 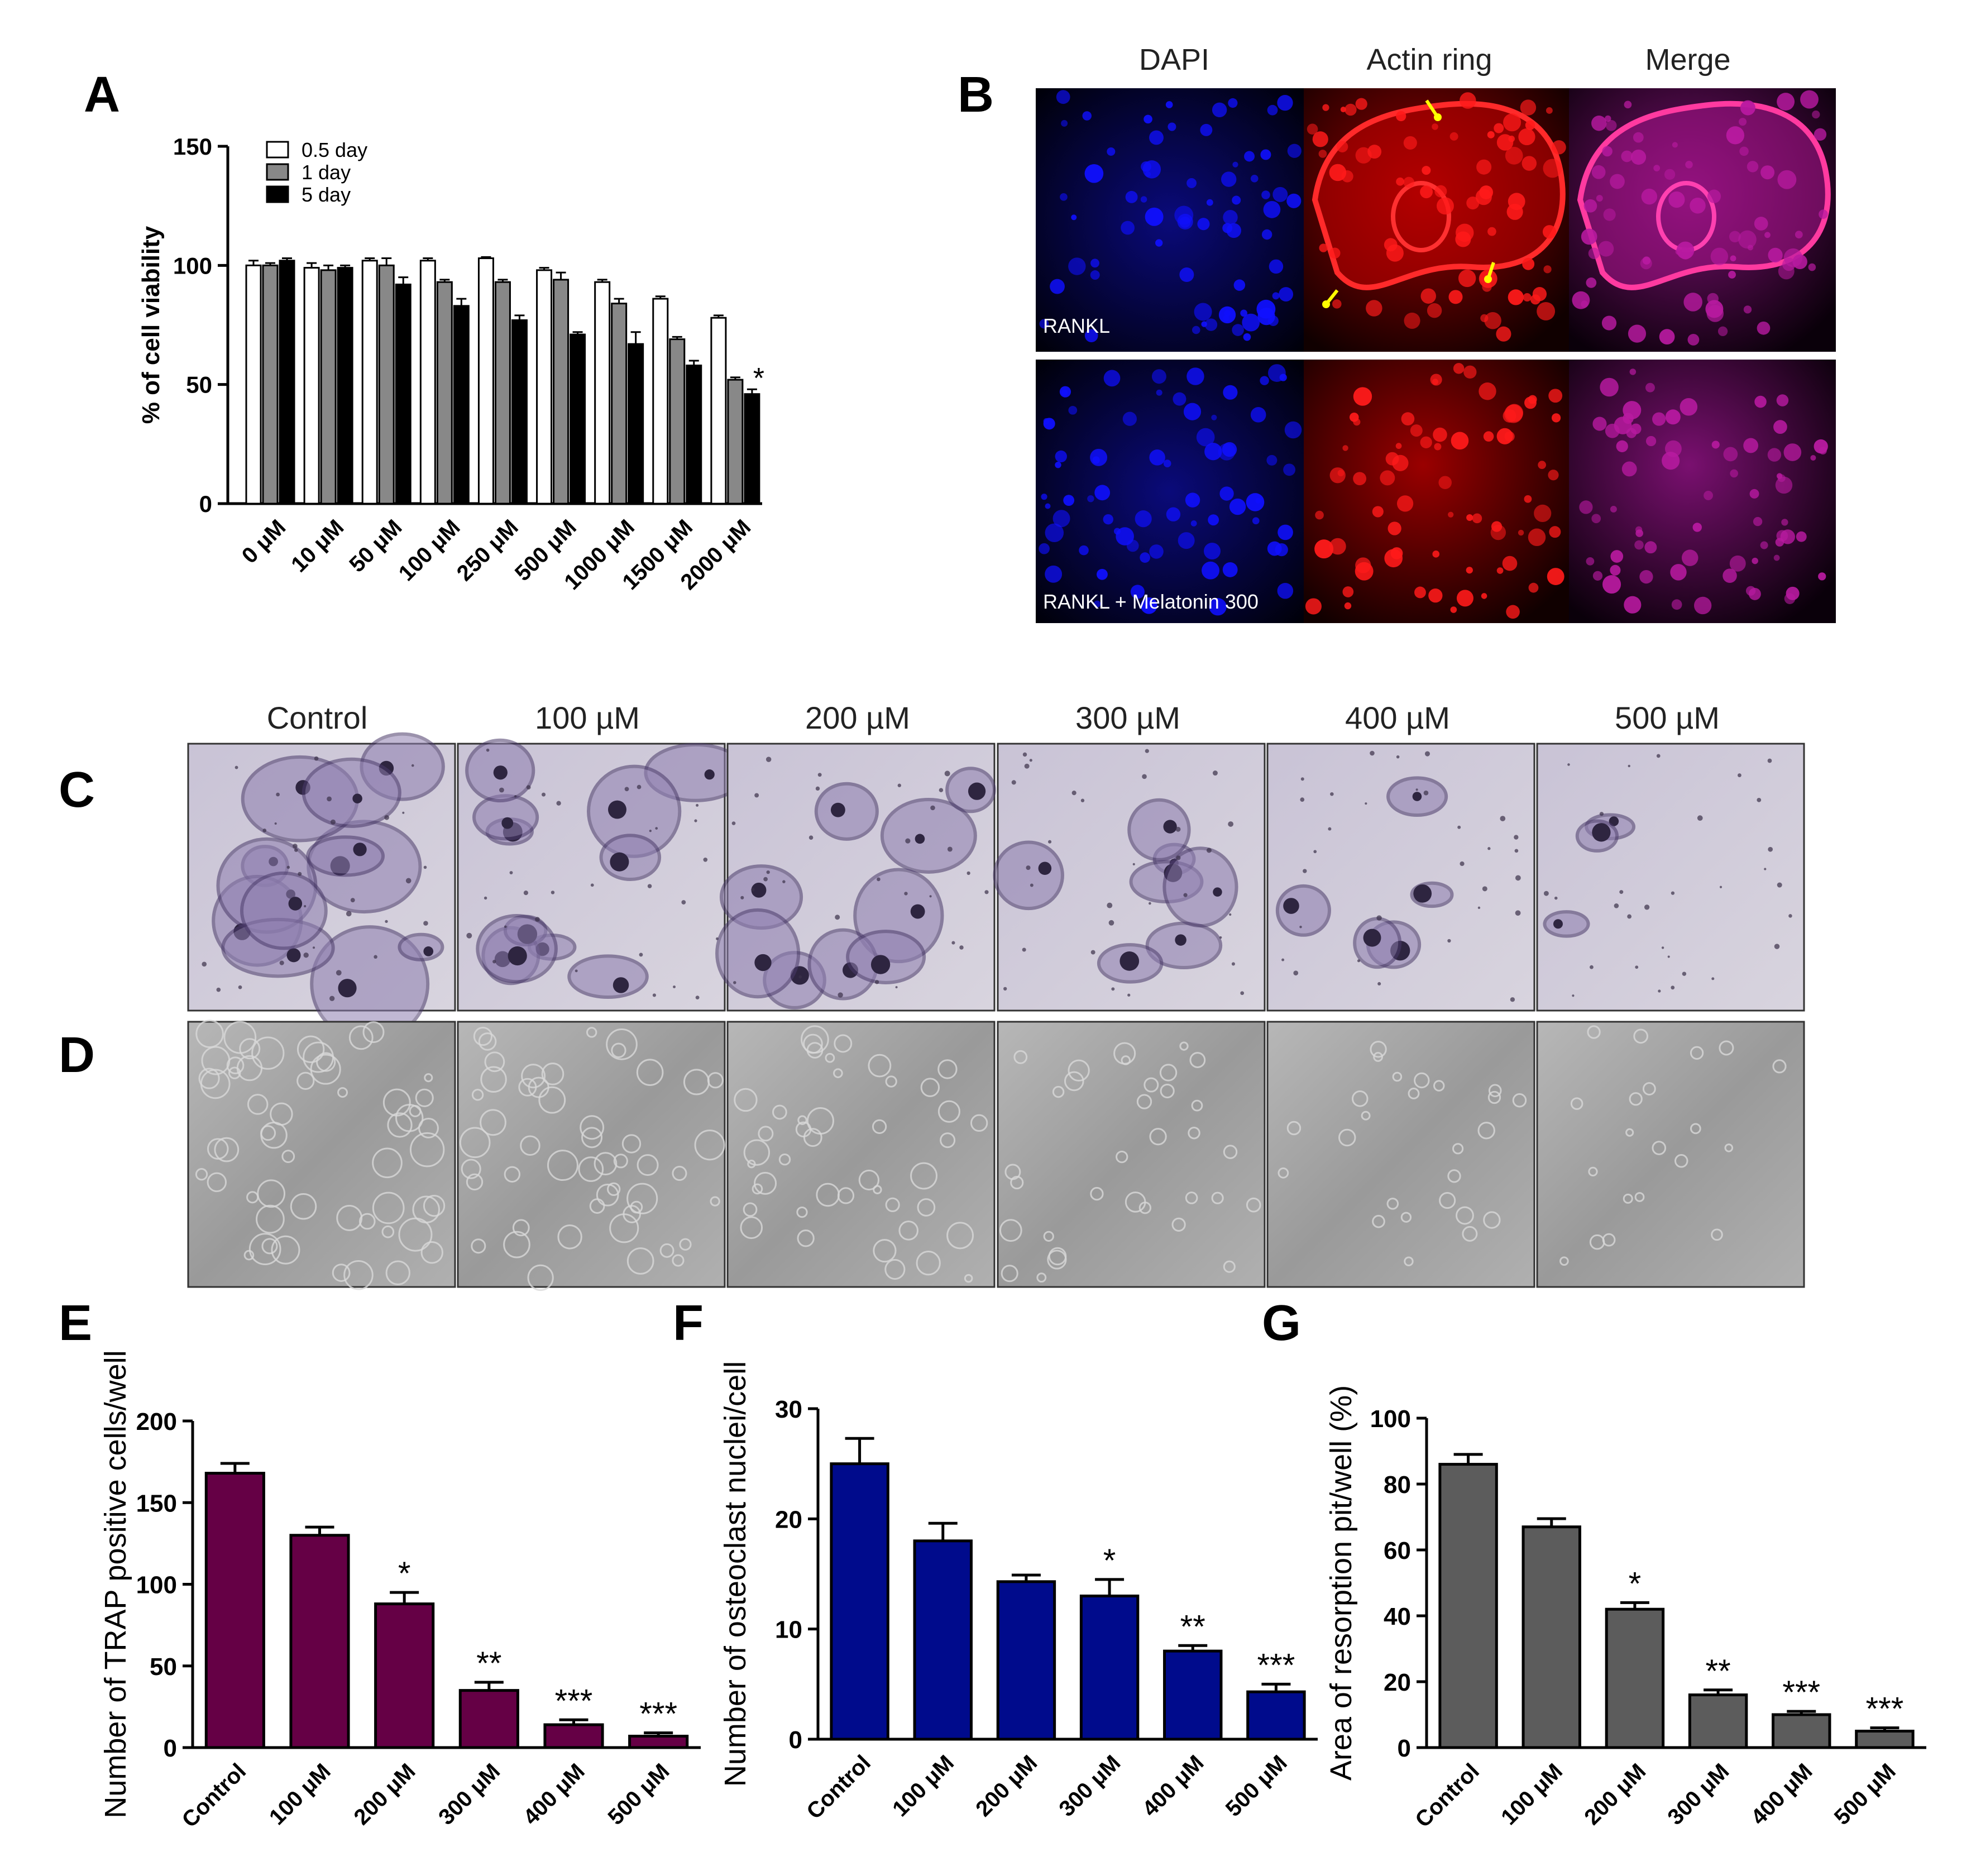 I want to click on CD-header-400uM: 400 µM, so click(x=1397, y=717).